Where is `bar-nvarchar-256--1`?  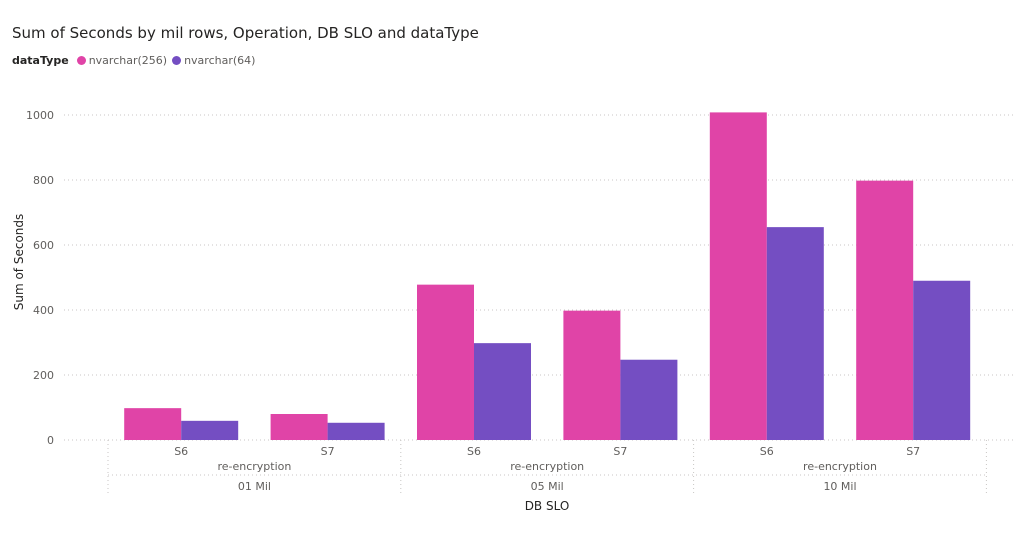 bar-nvarchar-256--1 is located at coordinates (153, 424).